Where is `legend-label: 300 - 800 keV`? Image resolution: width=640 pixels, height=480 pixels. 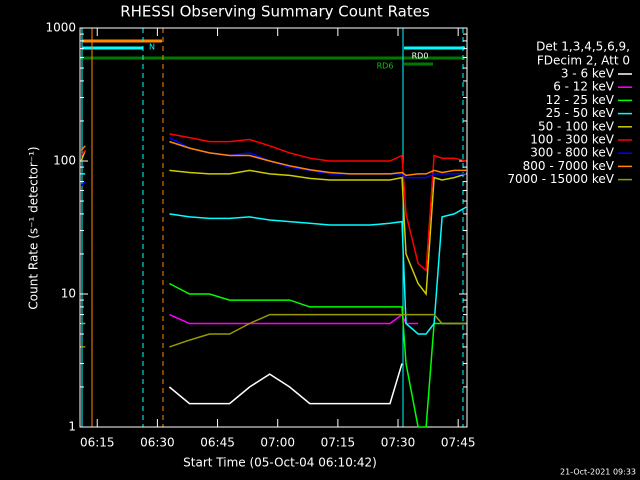
legend-label: 300 - 800 keV is located at coordinates (572, 153).